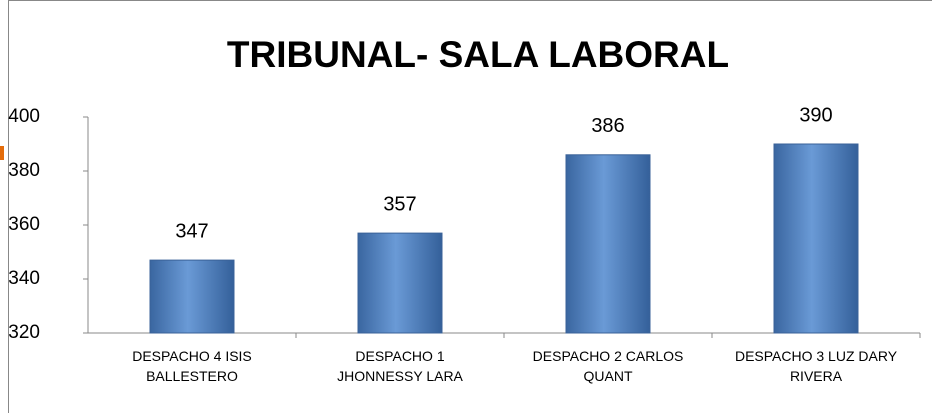 The image size is (932, 413). What do you see at coordinates (399, 204) in the screenshot?
I see `data-label: 357` at bounding box center [399, 204].